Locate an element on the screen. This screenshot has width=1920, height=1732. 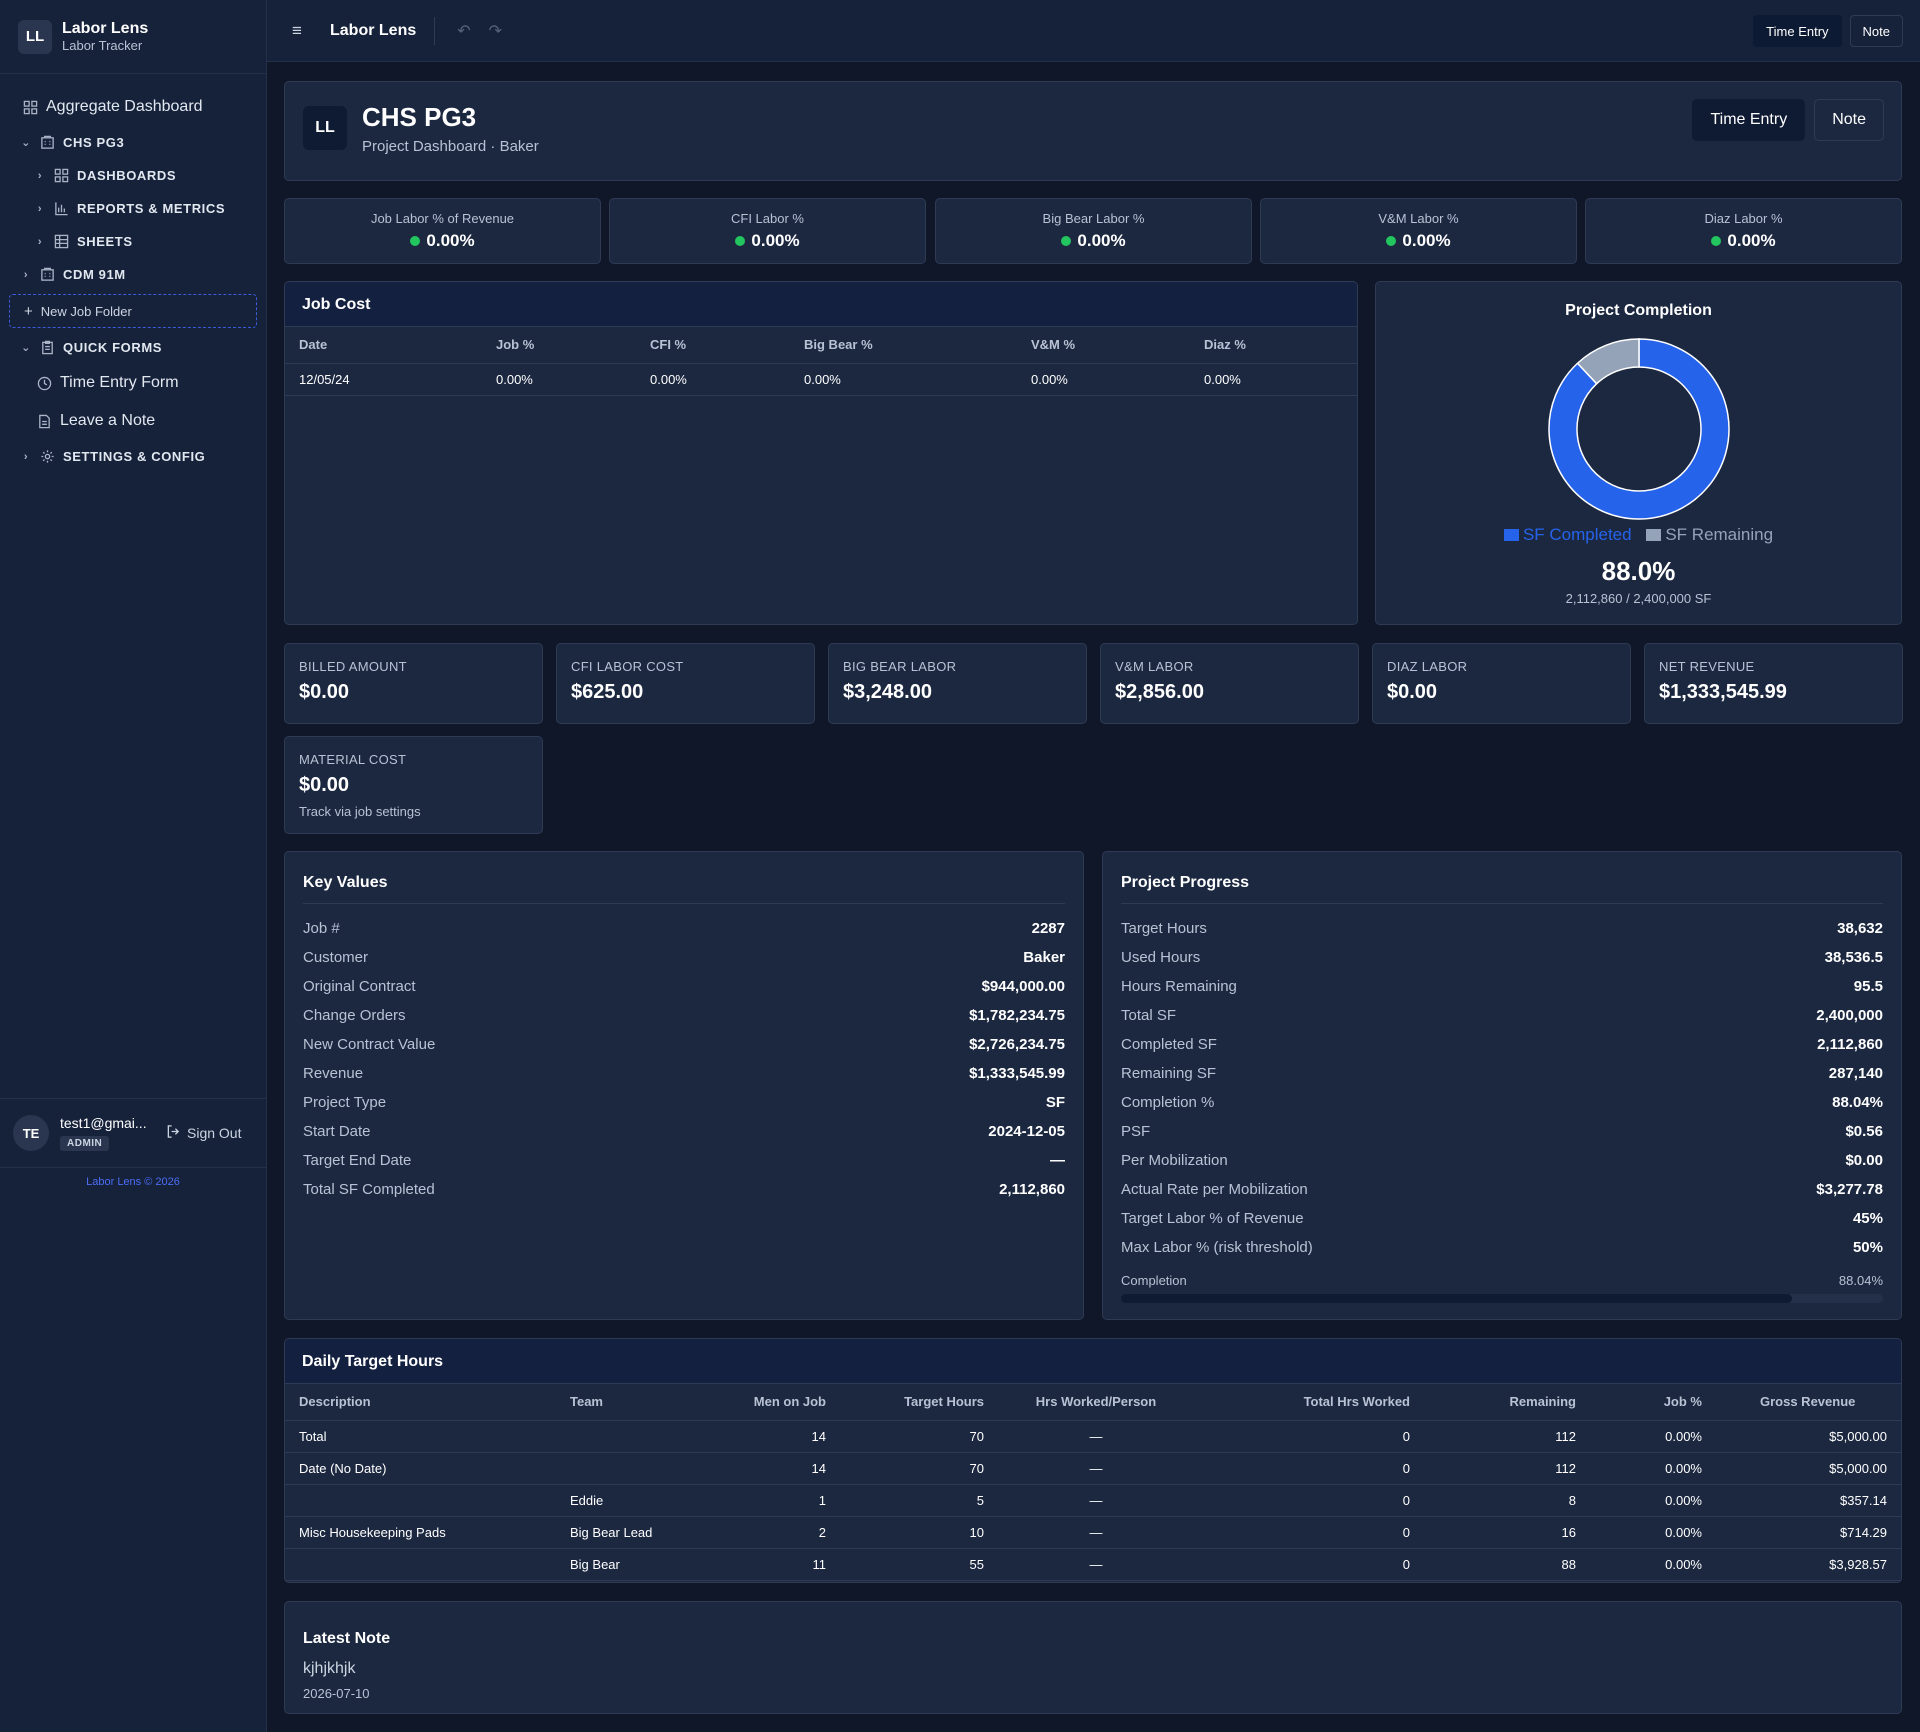
column-header: Diaz % is located at coordinates (1273, 345).